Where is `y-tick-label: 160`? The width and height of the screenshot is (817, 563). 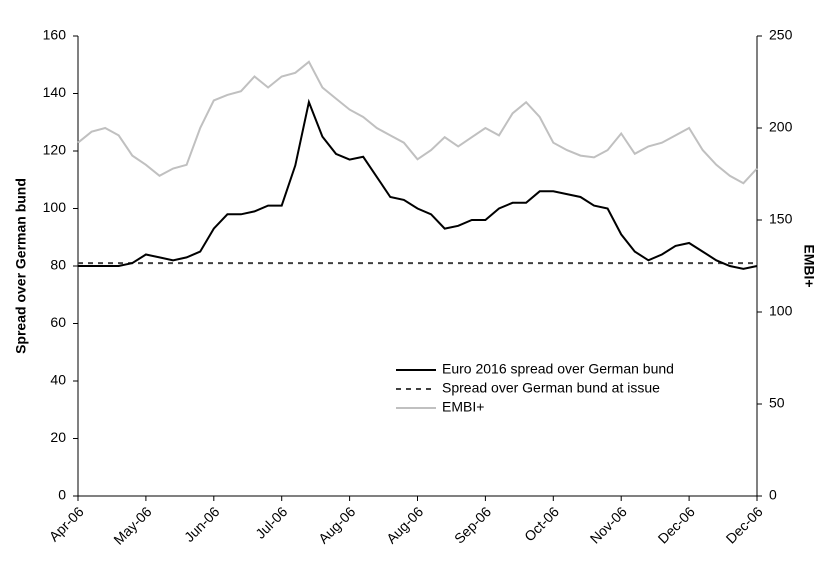
y-tick-label: 160 is located at coordinates (55, 35).